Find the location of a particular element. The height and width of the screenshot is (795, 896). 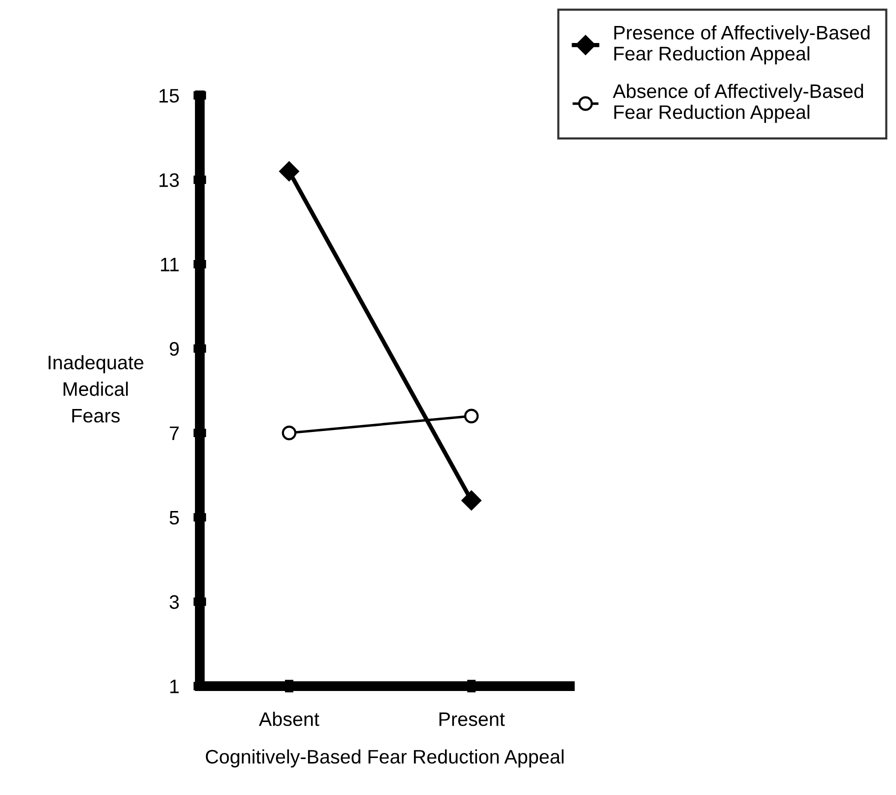

y-tick-label: 3 is located at coordinates (174, 602).